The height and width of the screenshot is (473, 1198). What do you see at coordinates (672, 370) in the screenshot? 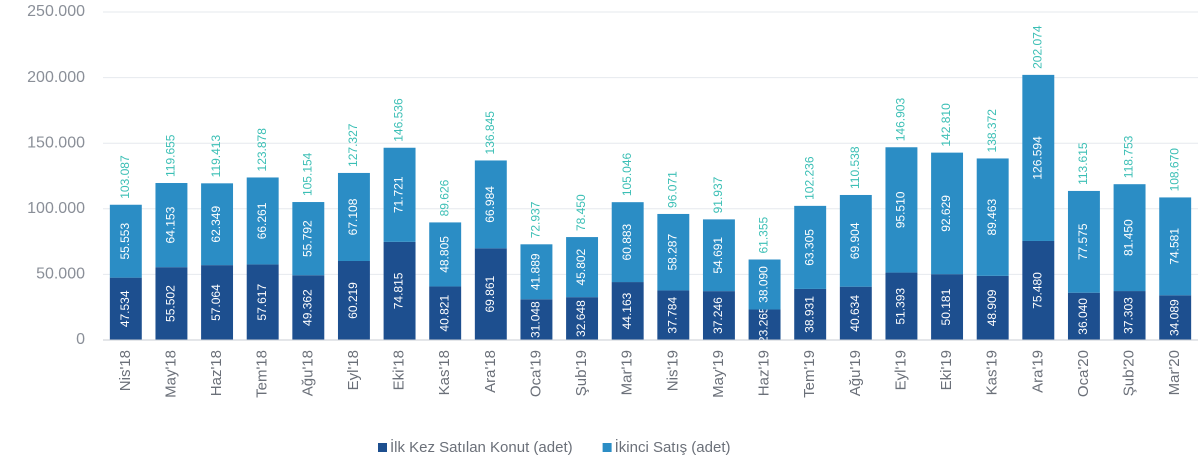
I see `x-tick-label: Nis'19` at bounding box center [672, 370].